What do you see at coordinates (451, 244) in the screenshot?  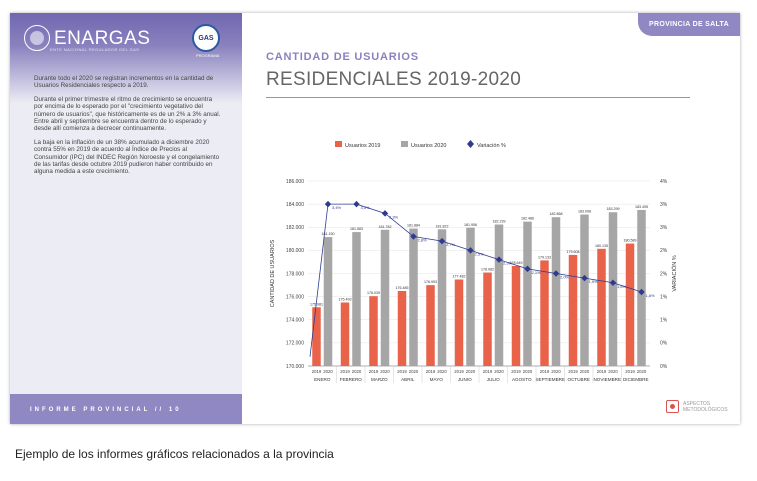 I see `variation-label: 2,7%` at bounding box center [451, 244].